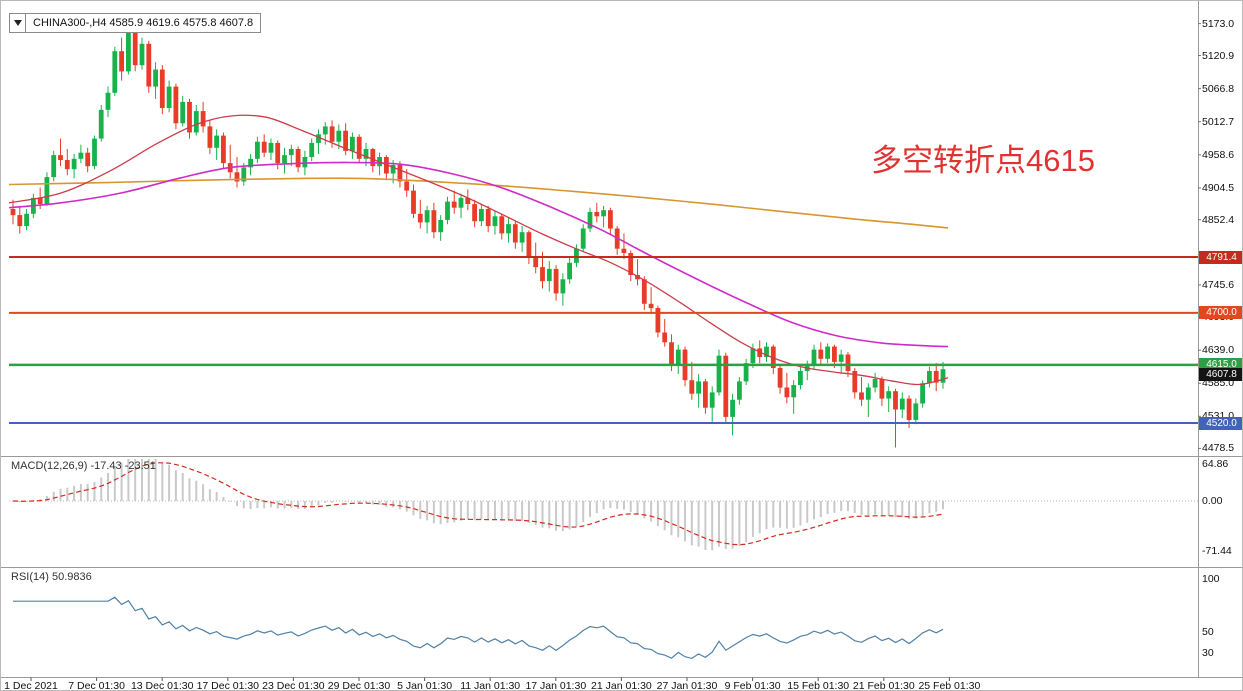 The width and height of the screenshot is (1243, 691). Describe the element at coordinates (818, 685) in the screenshot. I see `time-axis-label: 15 Feb 01:30` at that location.